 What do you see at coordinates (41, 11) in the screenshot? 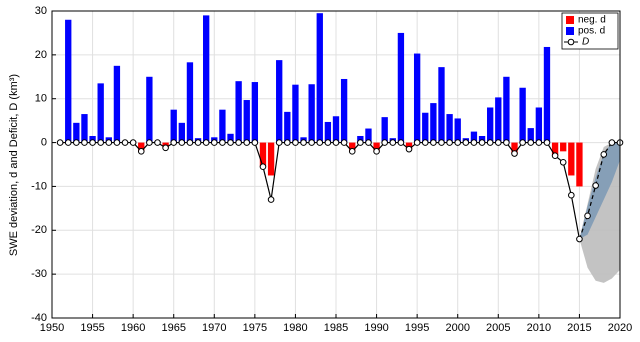
I see `y-tick-label: 30` at bounding box center [41, 11].